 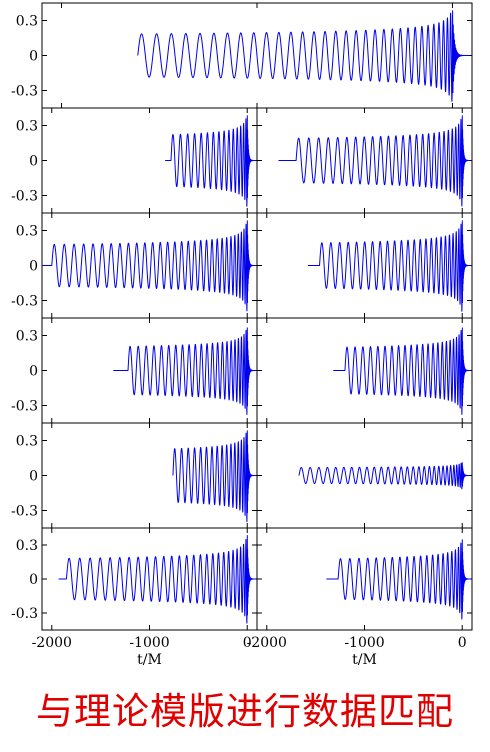 I want to click on y-tick-label-row1-0: 0.3, so click(x=27, y=22).